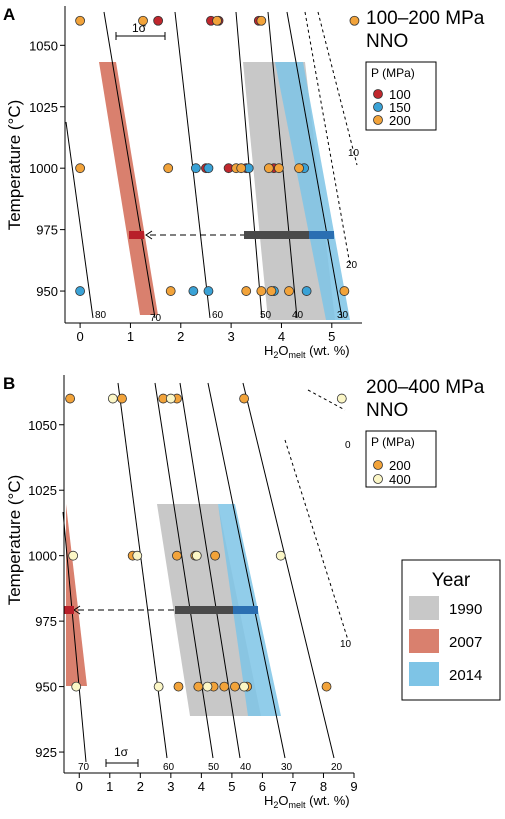 The image size is (505, 819). Describe the element at coordinates (201, 786) in the screenshot. I see `x-tick-label: 4` at that location.